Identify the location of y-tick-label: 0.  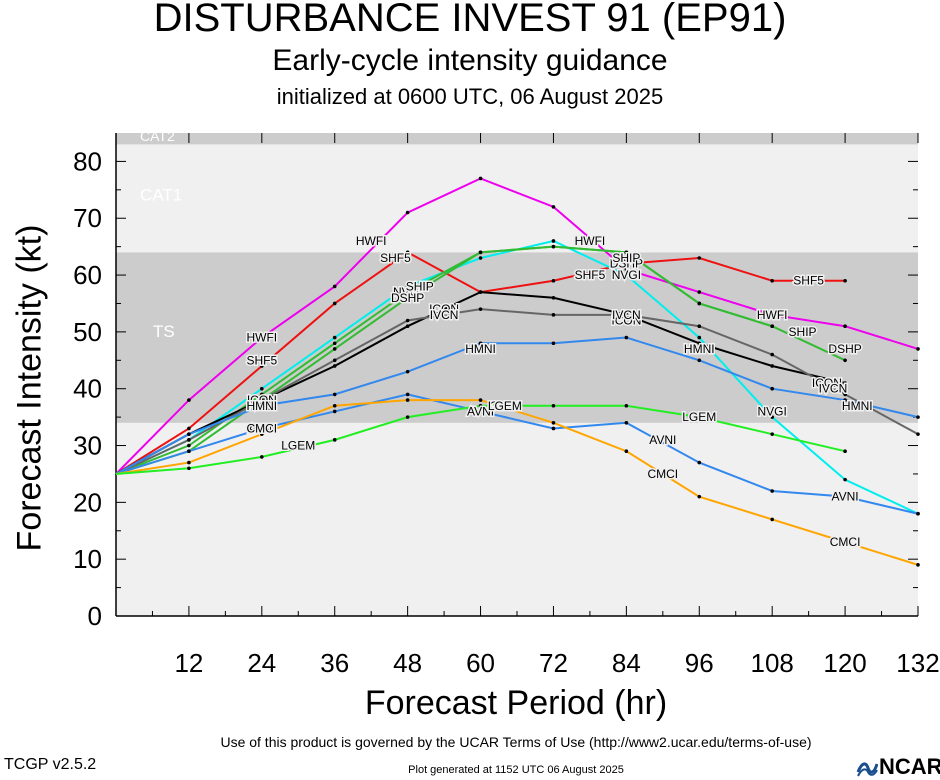
(95, 616).